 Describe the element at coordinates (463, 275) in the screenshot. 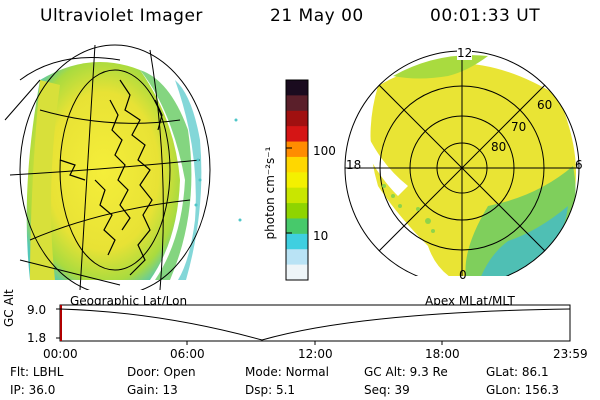

I see `mlt-label-0: 0` at that location.